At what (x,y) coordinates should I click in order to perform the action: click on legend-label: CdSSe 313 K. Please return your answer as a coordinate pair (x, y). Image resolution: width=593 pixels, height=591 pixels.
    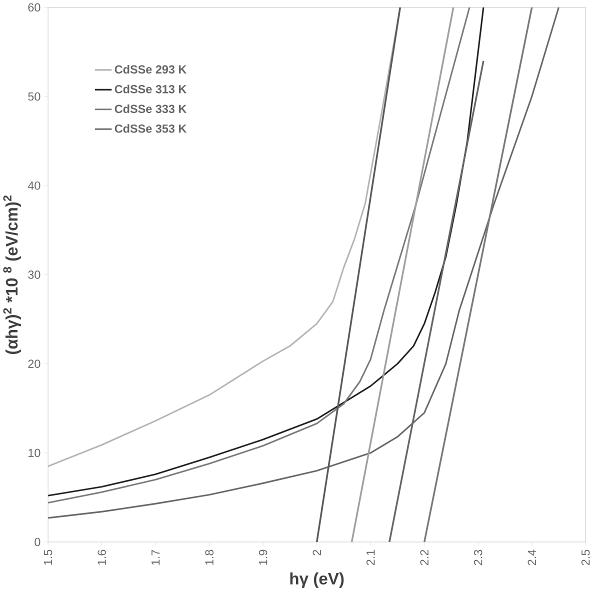
    Looking at the image, I should click on (150, 89).